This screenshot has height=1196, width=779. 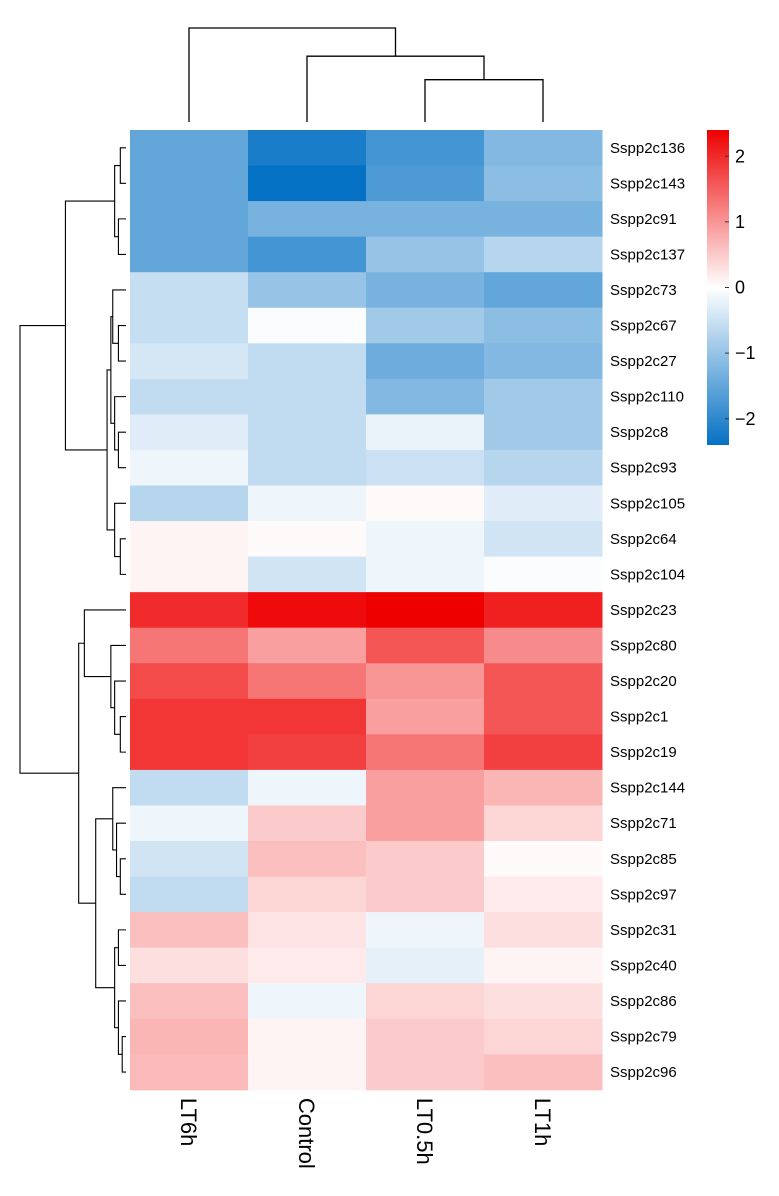 I want to click on color-scale-tick-label: −2, so click(x=745, y=419).